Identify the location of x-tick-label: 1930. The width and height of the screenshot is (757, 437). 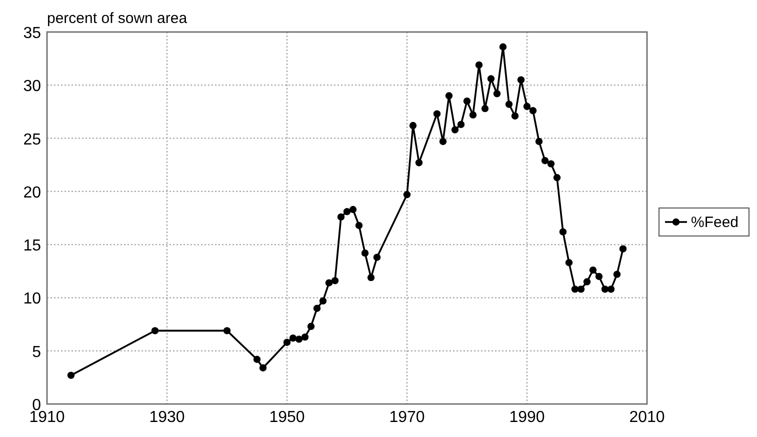
(167, 417).